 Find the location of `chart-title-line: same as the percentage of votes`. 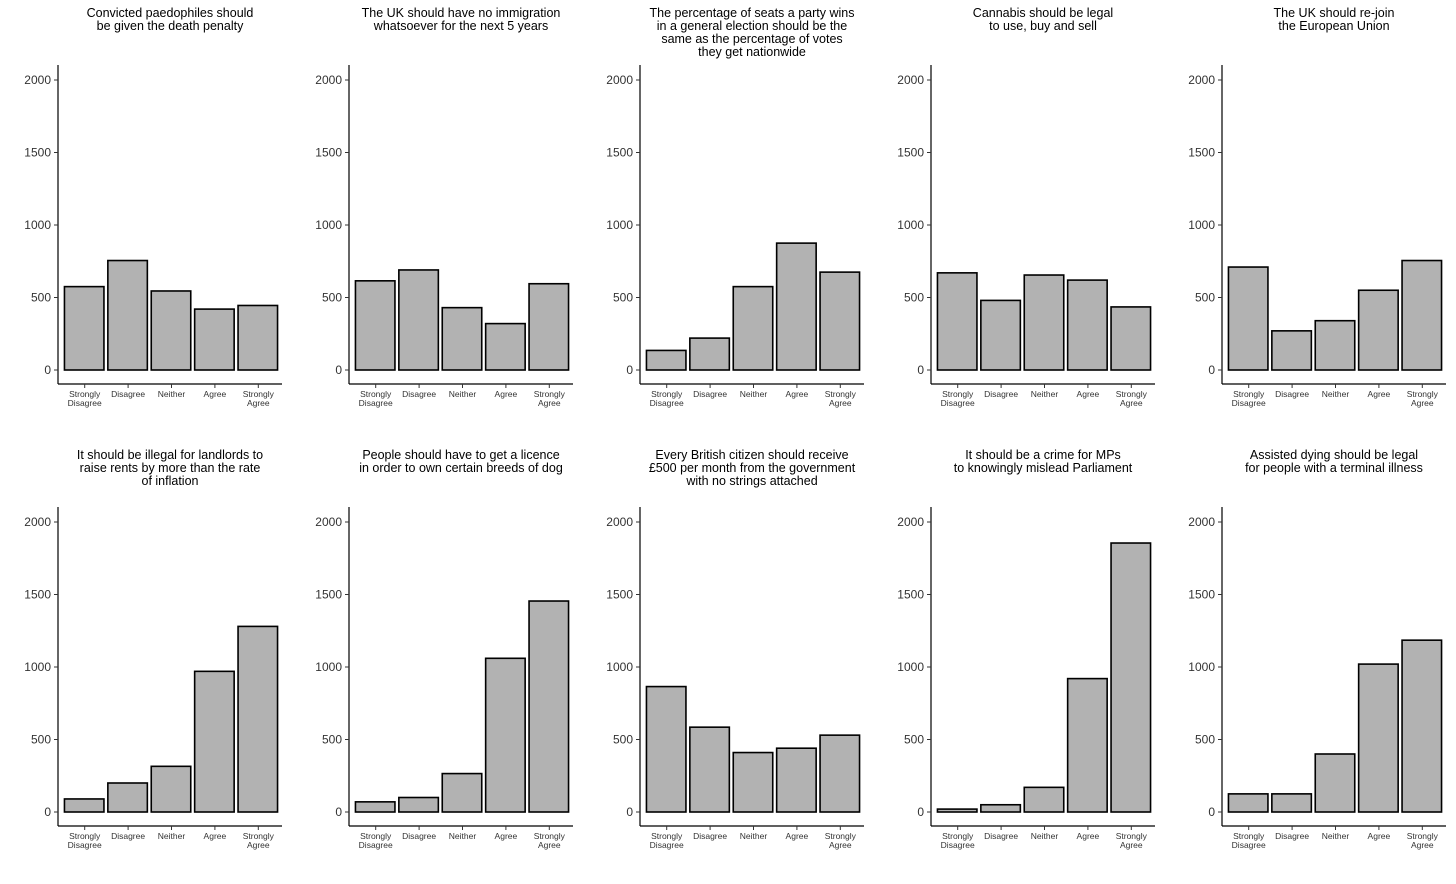

chart-title-line: same as the percentage of votes is located at coordinates (751, 39).